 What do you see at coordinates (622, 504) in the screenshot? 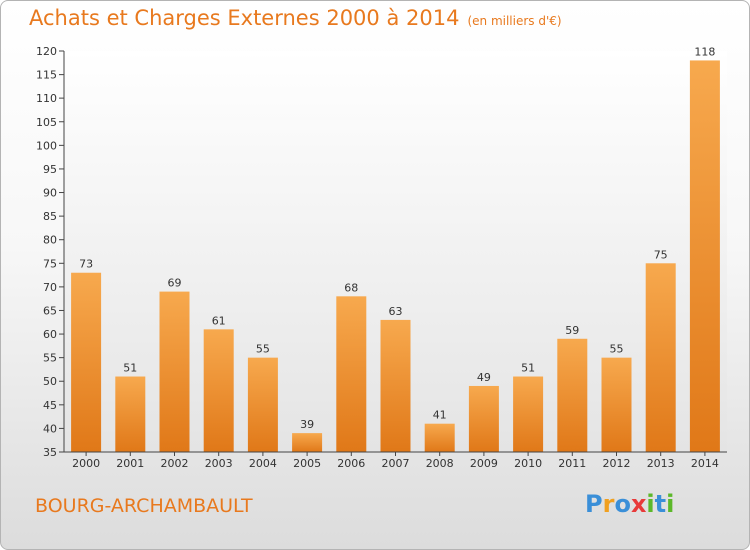
I see `logo-letter: o` at bounding box center [622, 504].